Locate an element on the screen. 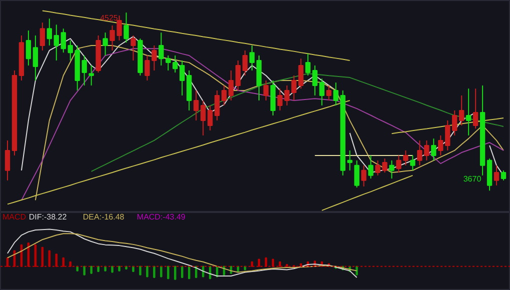 This screenshot has width=510, height=290. annotation: 3670 is located at coordinates (472, 179).